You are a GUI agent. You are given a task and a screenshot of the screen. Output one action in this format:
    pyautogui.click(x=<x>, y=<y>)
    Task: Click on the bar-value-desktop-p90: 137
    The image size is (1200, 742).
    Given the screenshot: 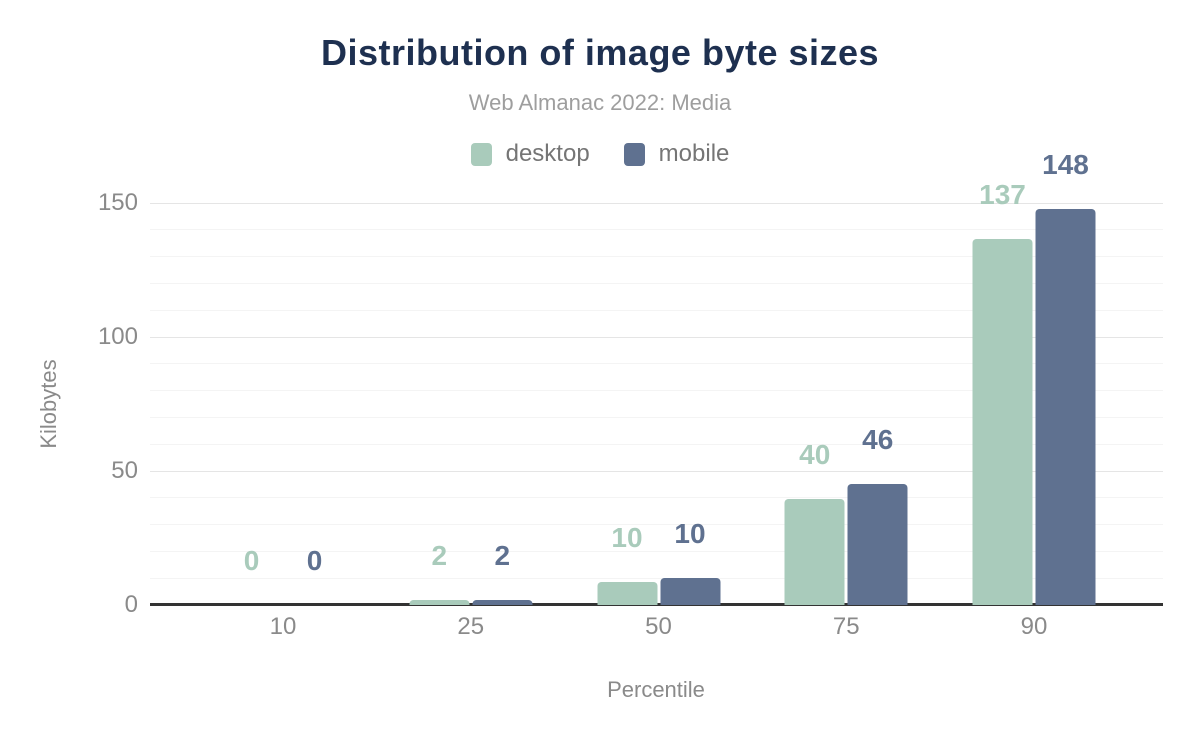 What is the action you would take?
    pyautogui.click(x=1002, y=195)
    